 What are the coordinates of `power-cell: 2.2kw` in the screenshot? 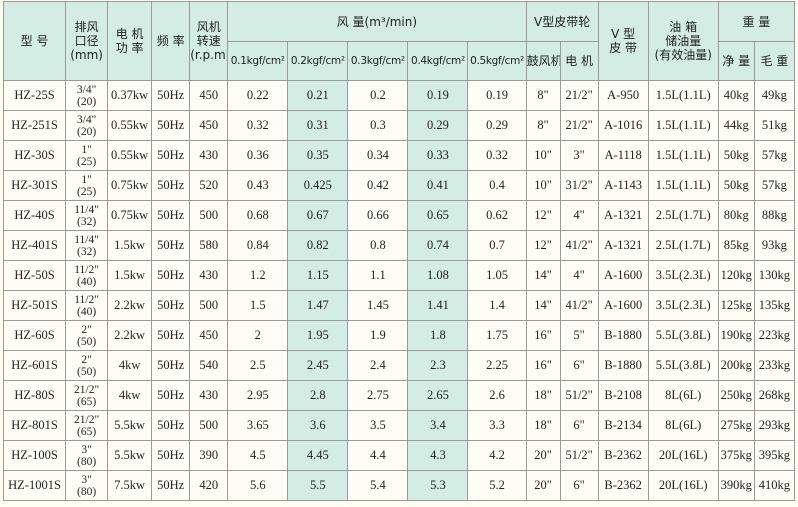 It's located at (130, 305).